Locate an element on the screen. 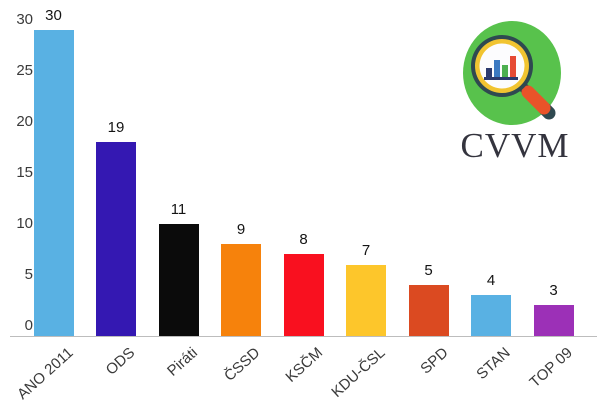 The width and height of the screenshot is (600, 400). x-axis-label: ANO 2011 is located at coordinates (45, 372).